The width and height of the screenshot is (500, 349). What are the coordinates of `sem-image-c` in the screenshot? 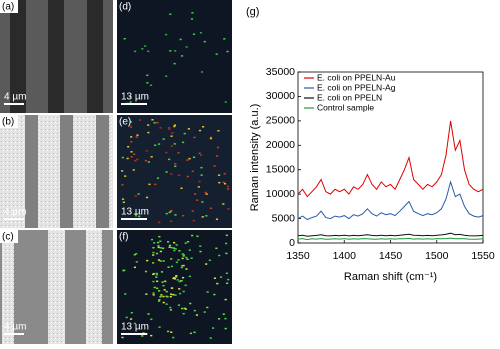 It's located at (56, 287).